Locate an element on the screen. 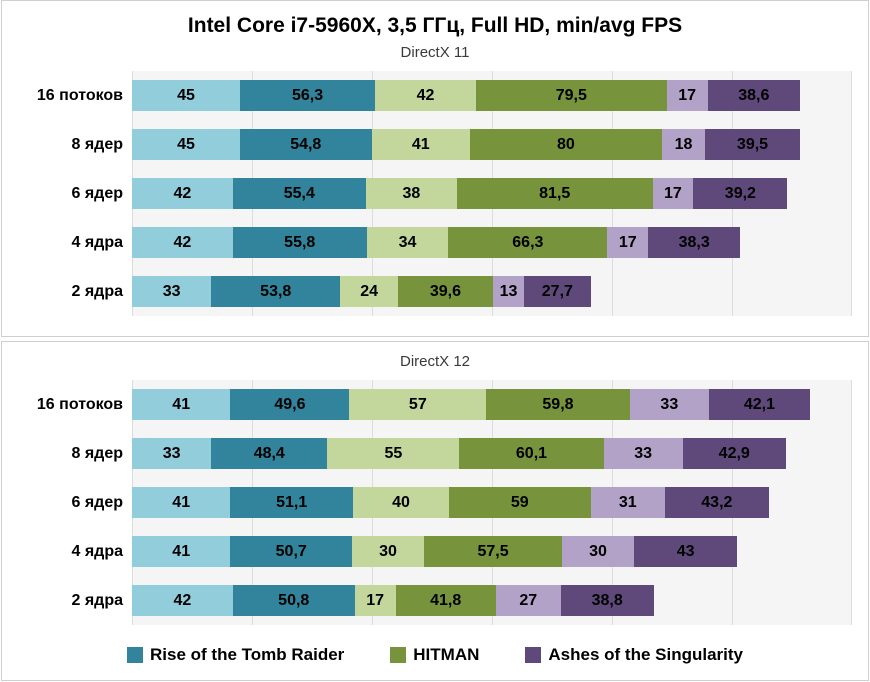  legend-item: Rise of the Tomb Raider is located at coordinates (235, 655).